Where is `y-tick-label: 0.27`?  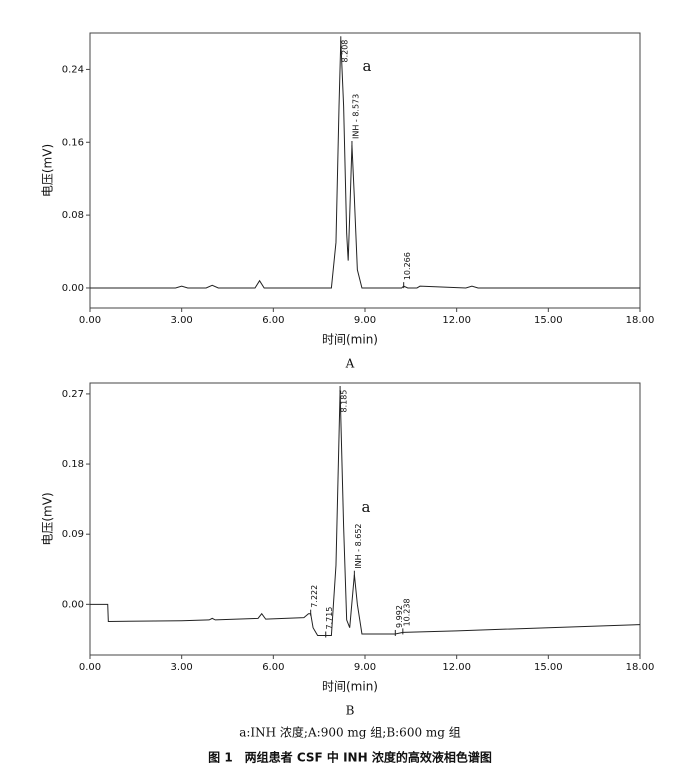 y-tick-label: 0.27 is located at coordinates (73, 394).